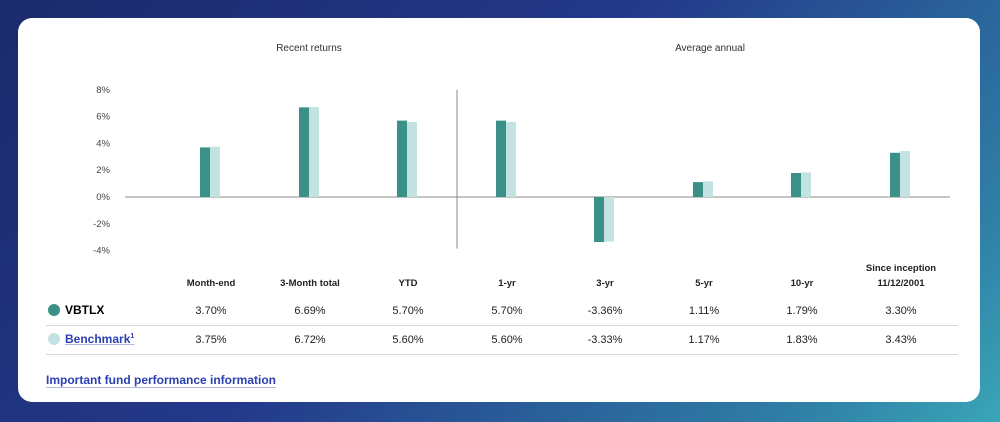 This screenshot has height=422, width=1000. I want to click on table-cell: -3.33%, so click(605, 340).